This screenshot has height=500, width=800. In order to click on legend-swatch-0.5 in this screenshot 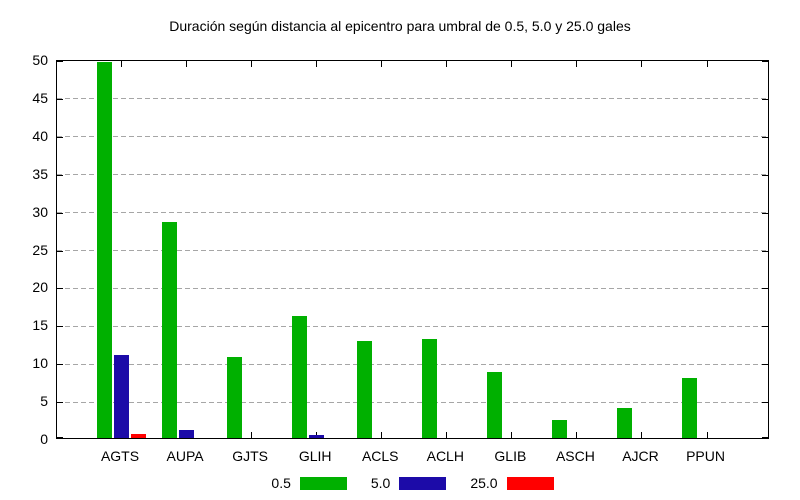, I will do `click(323, 483)`.